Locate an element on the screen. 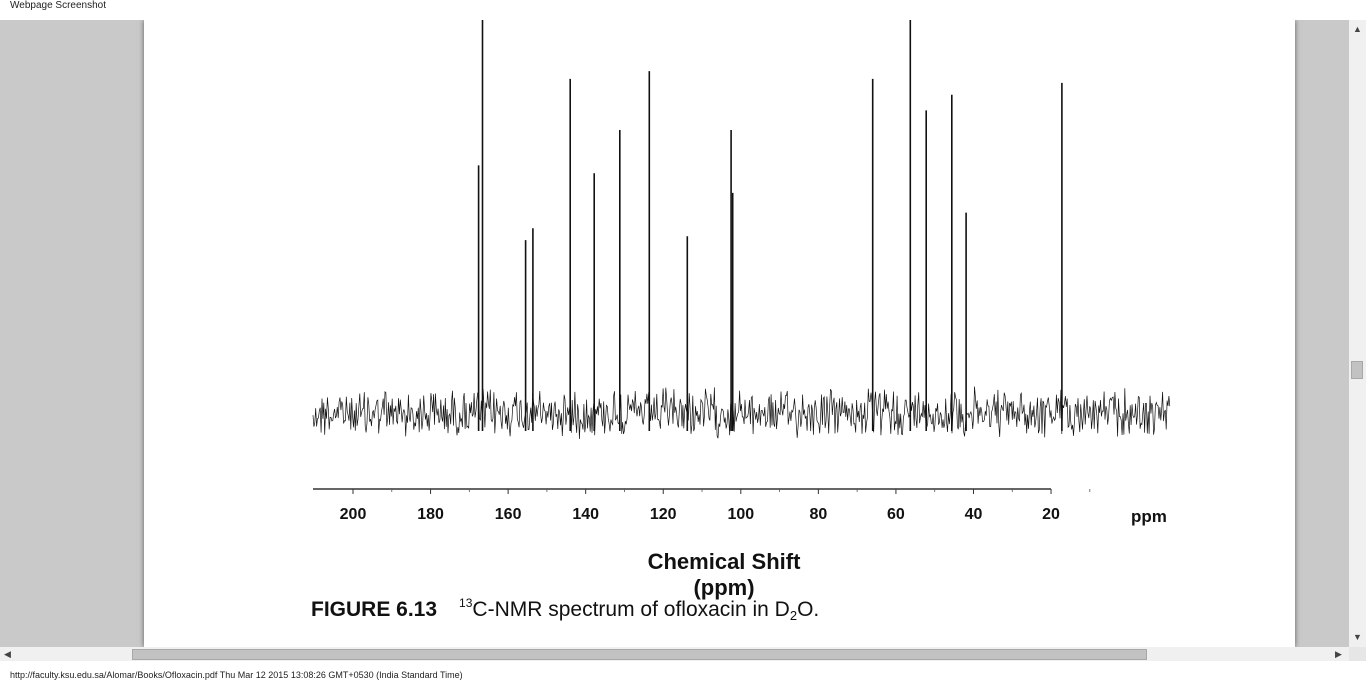 The width and height of the screenshot is (1366, 683). horizontal-scroll-thumb is located at coordinates (639, 654).